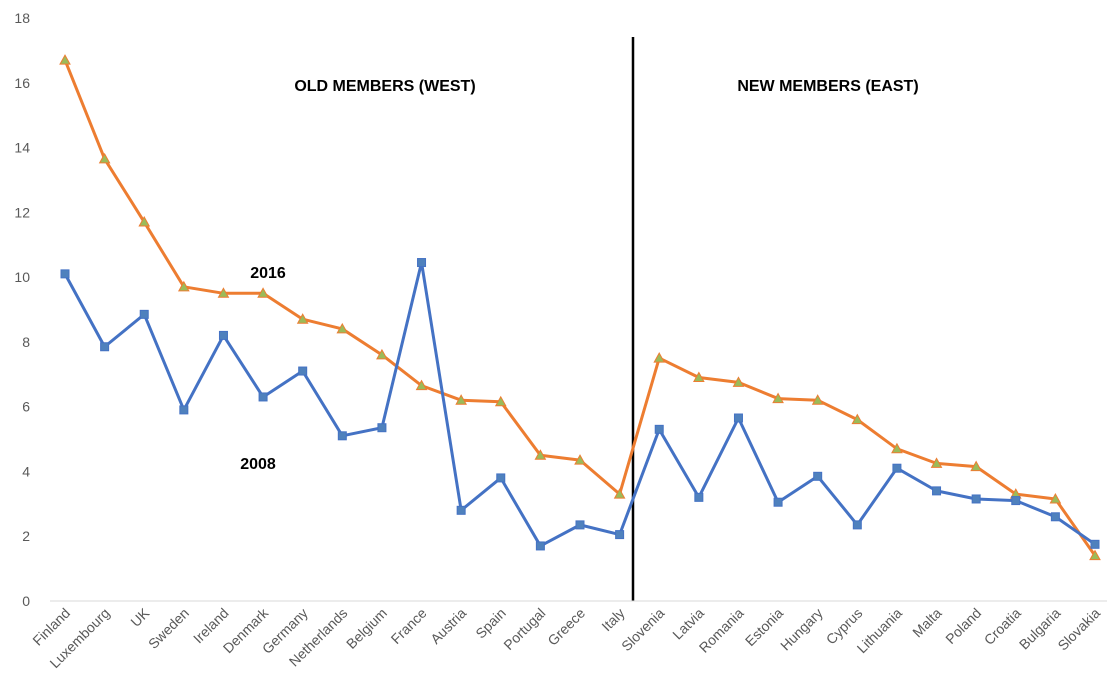 The height and width of the screenshot is (692, 1107). What do you see at coordinates (801, 629) in the screenshot?
I see `x-tick-label: Hungary` at bounding box center [801, 629].